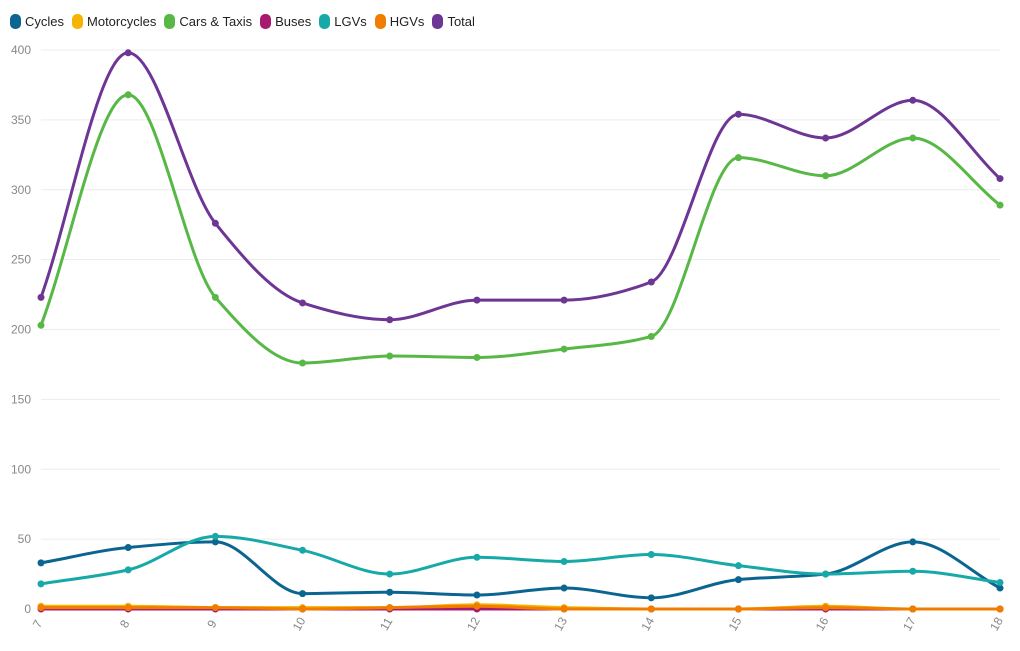  Describe the element at coordinates (518, 623) in the screenshot. I see `x-axis-labels: 7 8 9 10 11 12 13 14 15 16 17 18` at that location.